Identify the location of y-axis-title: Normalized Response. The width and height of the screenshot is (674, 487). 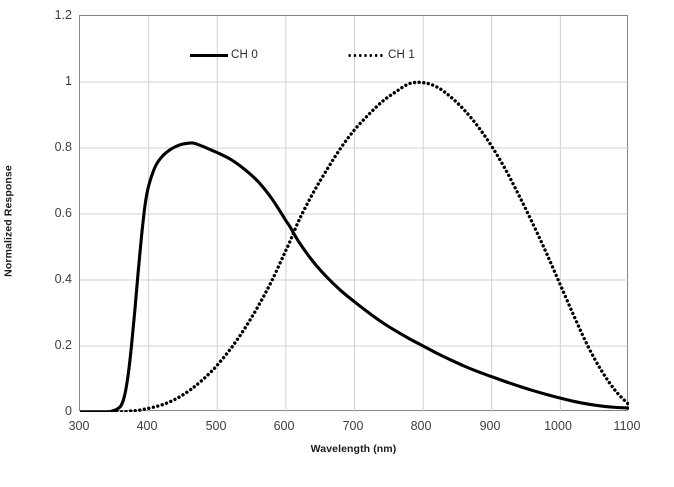
(8, 221).